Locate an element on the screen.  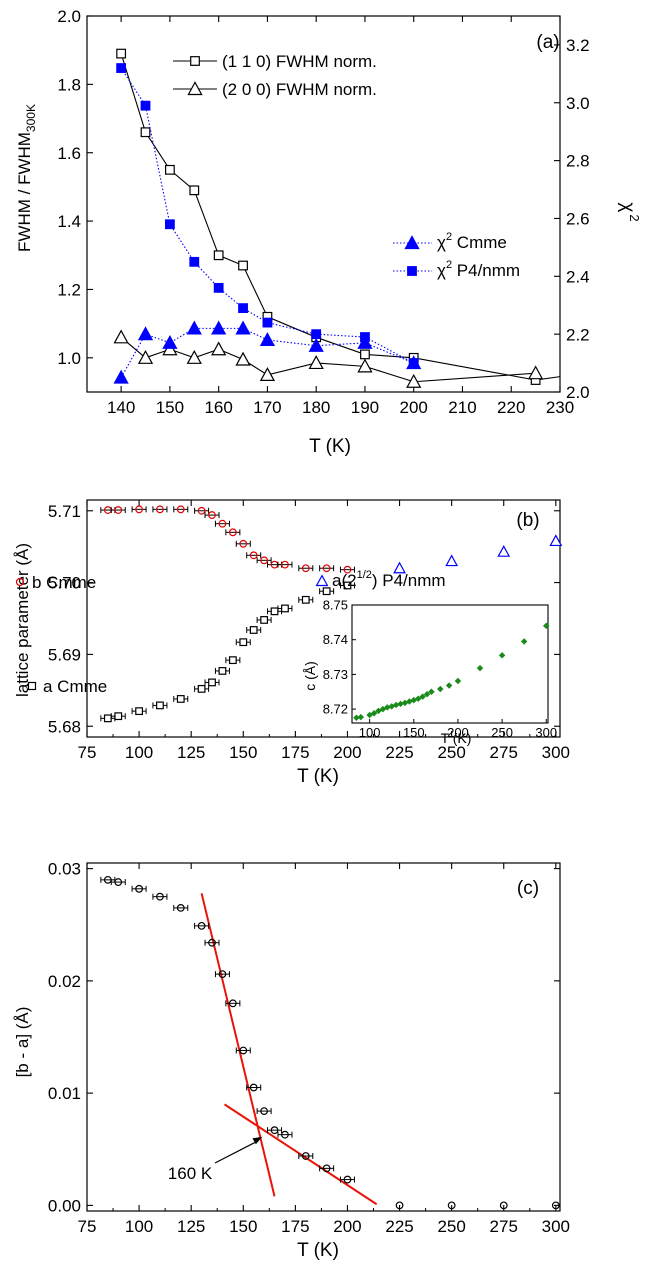
panel-b-data is located at coordinates (331, 614).